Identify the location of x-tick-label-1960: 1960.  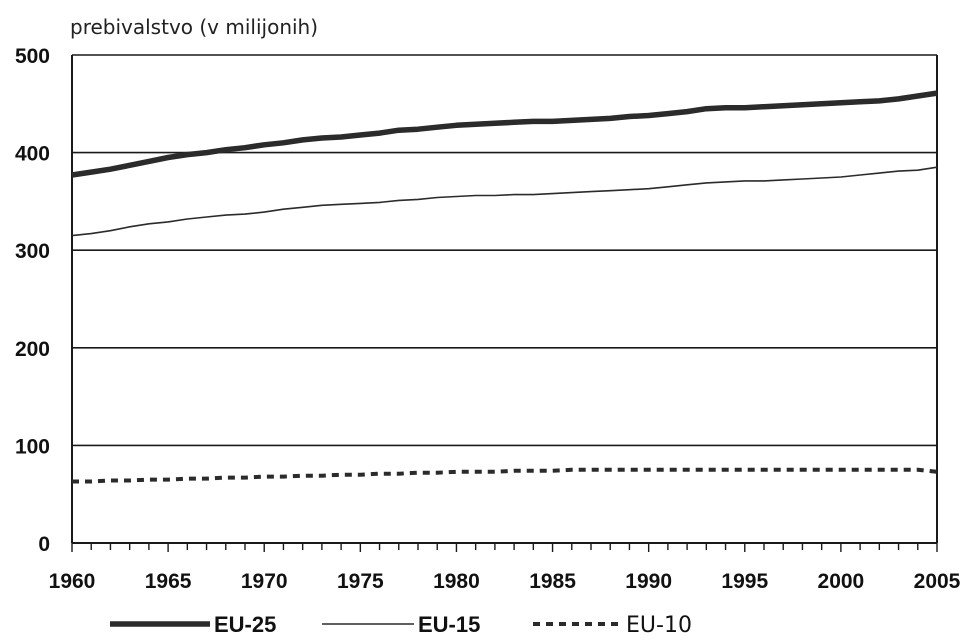
(72, 581).